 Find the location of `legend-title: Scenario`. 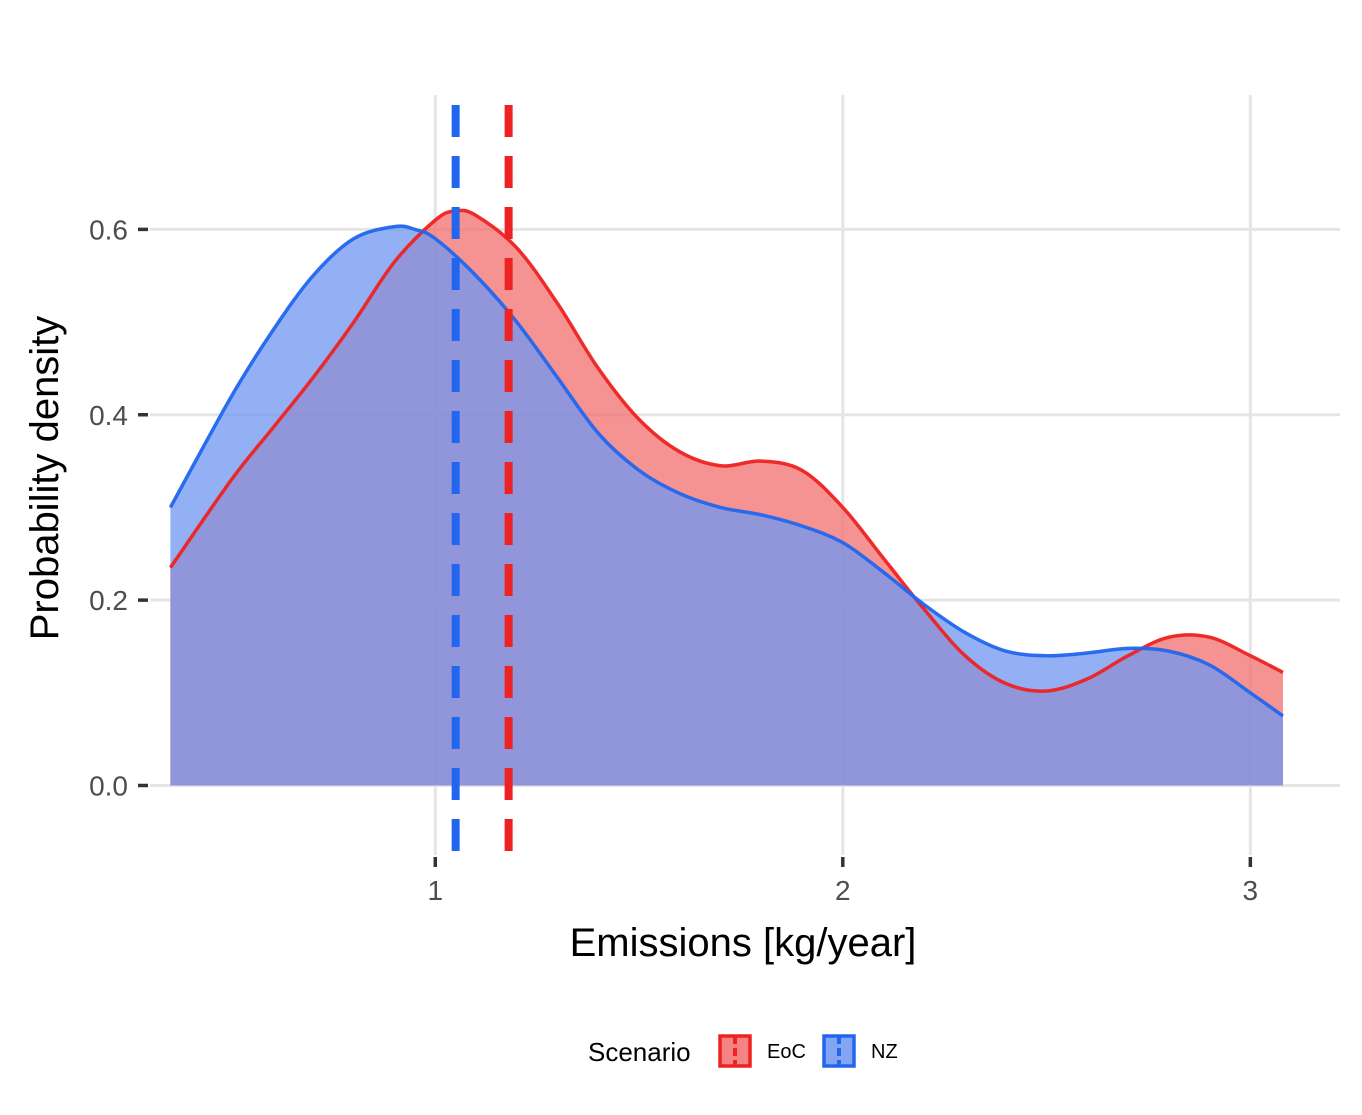

legend-title: Scenario is located at coordinates (639, 1052).